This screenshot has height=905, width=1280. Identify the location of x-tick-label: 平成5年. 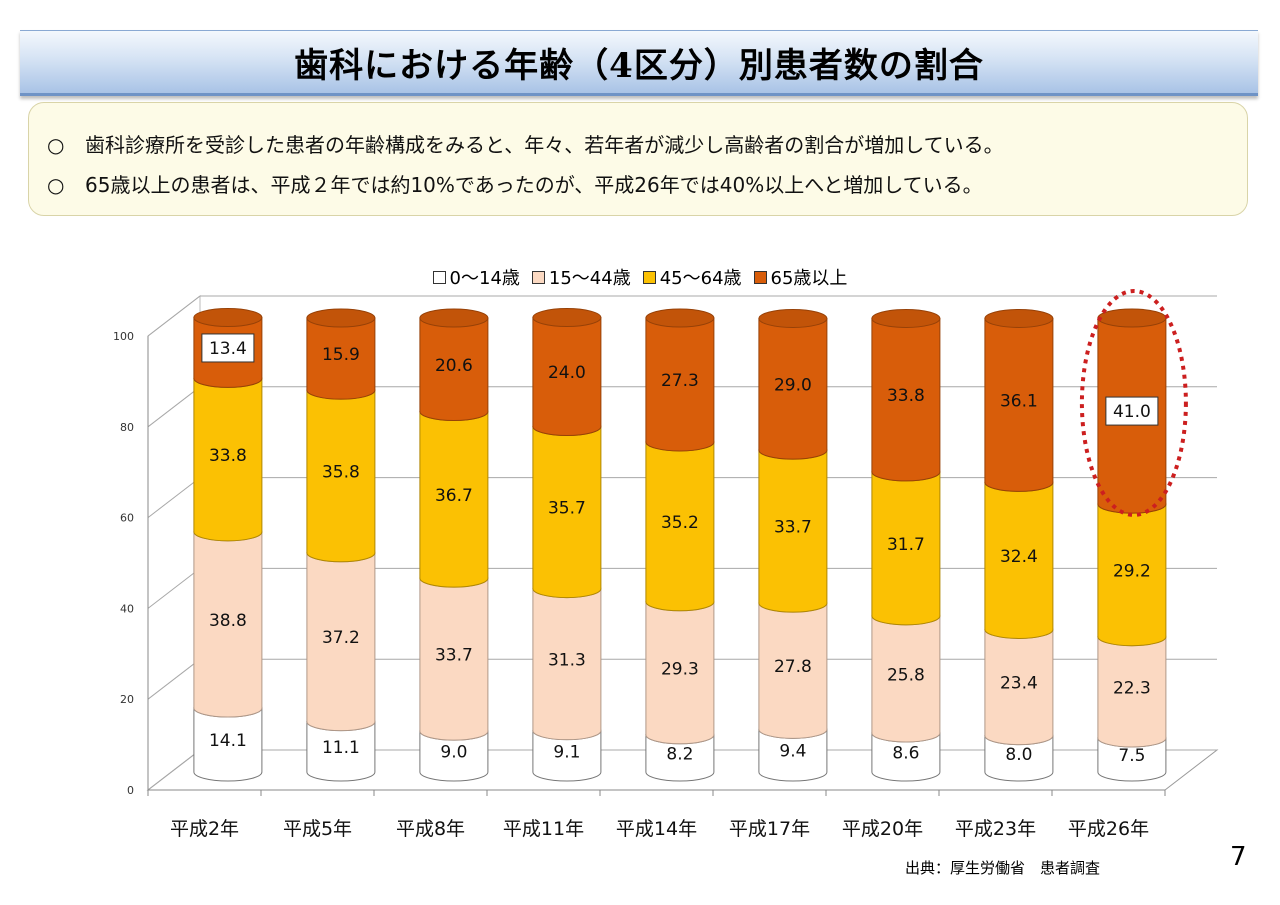
(317, 829).